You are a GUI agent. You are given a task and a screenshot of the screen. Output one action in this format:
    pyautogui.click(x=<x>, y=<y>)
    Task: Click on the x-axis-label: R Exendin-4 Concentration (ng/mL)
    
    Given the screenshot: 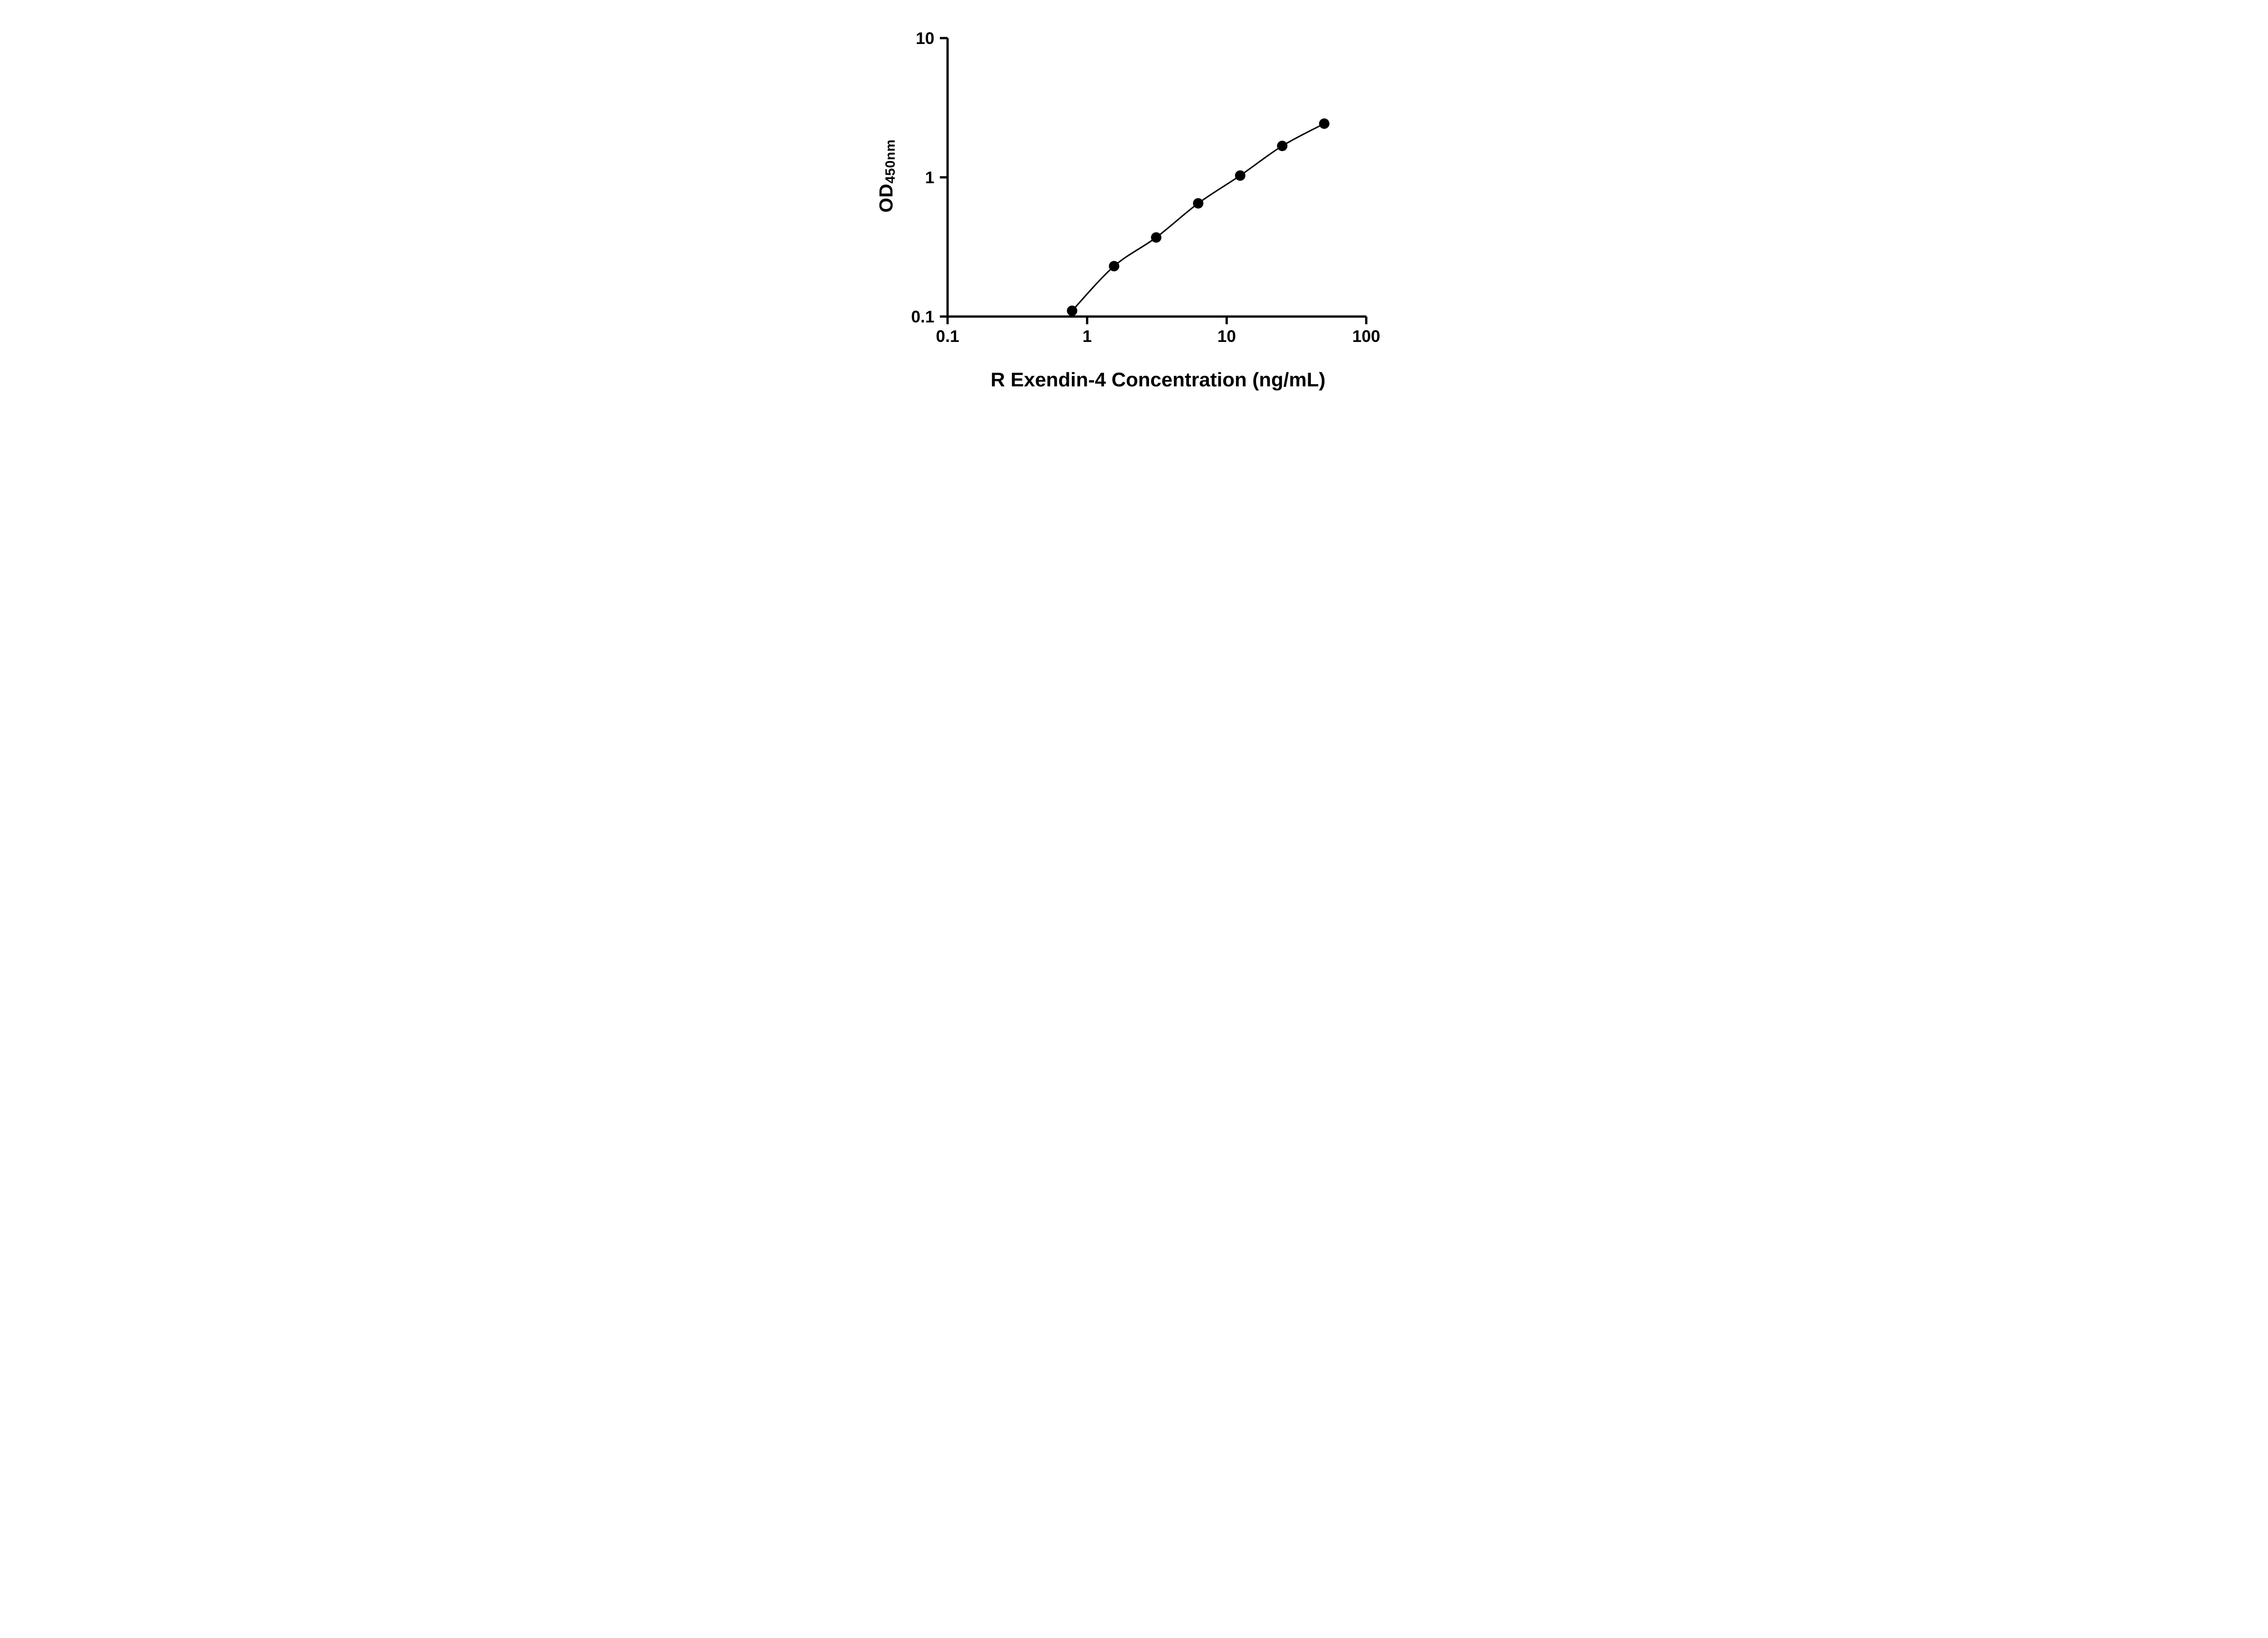 What is the action you would take?
    pyautogui.click(x=1158, y=380)
    